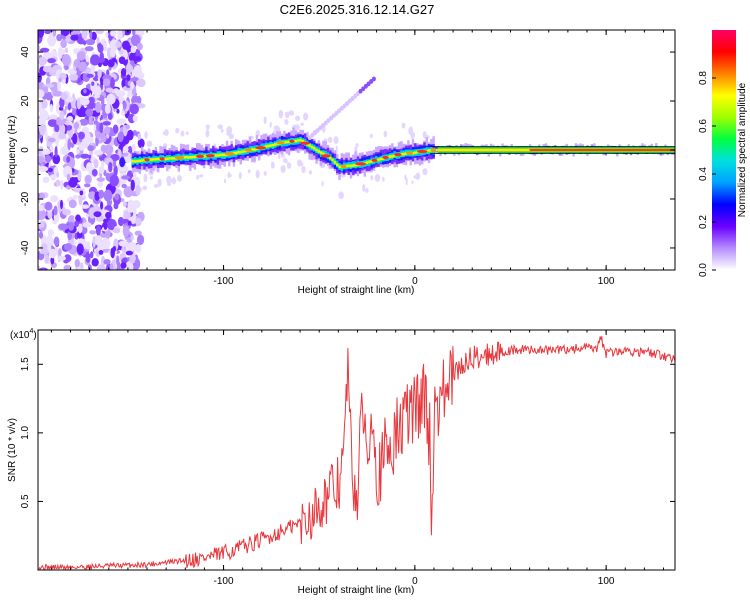  I want to click on y-tick-label: 0, so click(25, 150).